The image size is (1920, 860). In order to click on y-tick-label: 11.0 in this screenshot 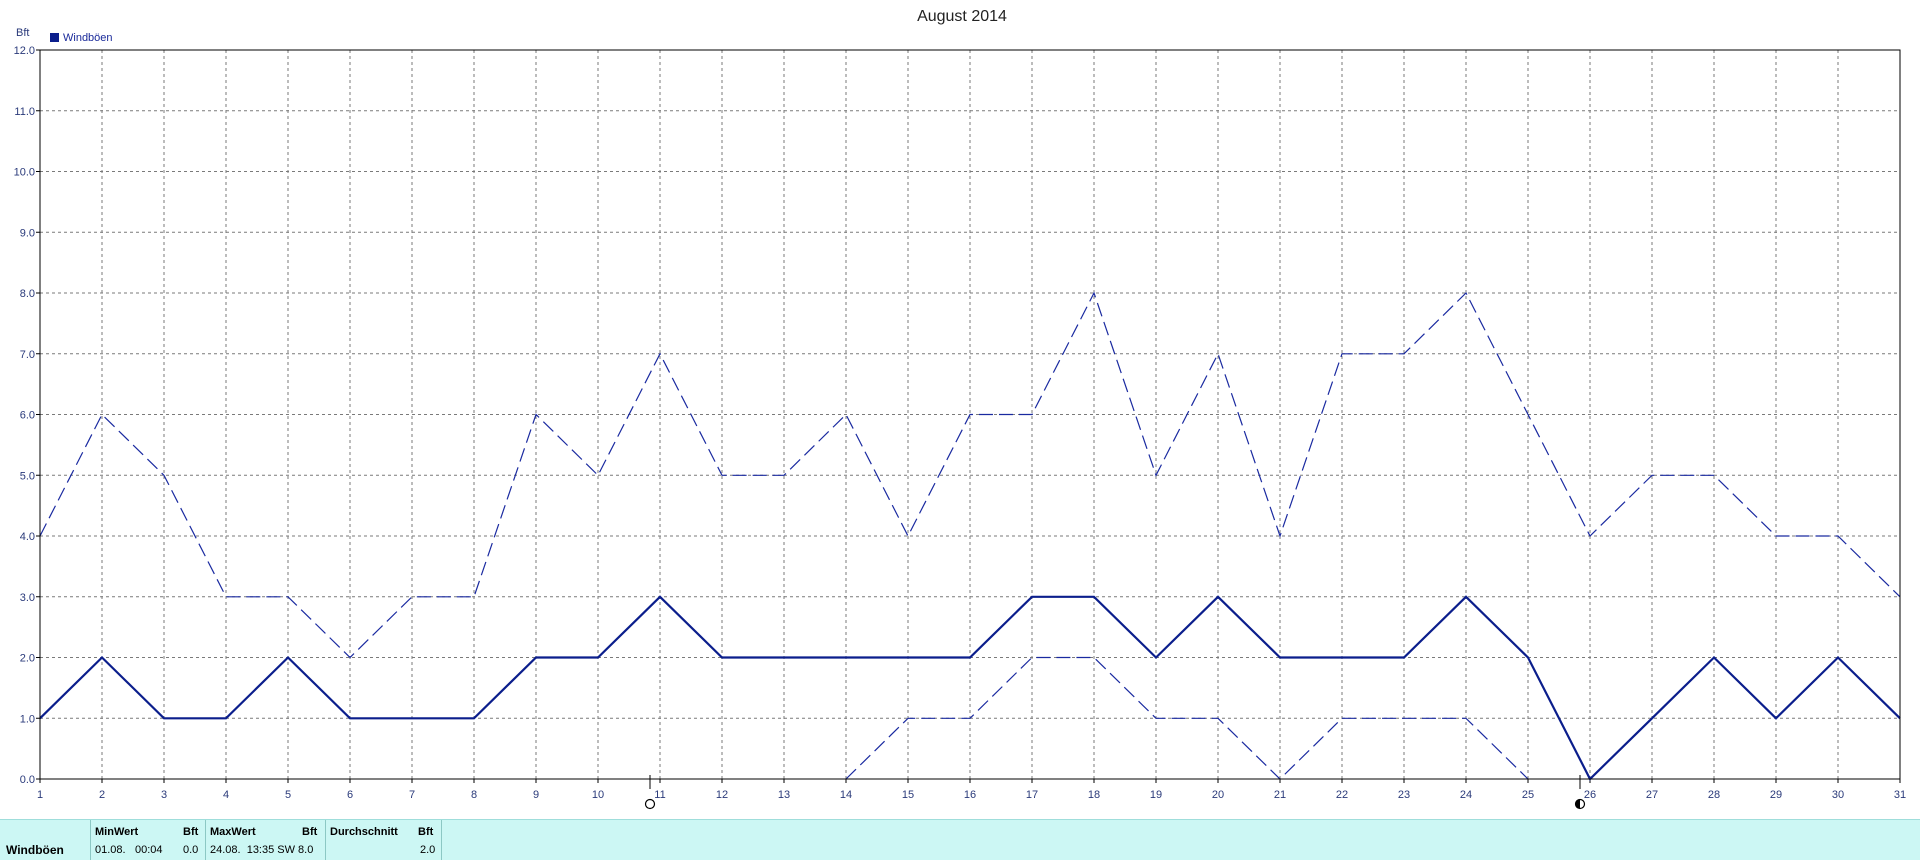, I will do `click(24, 112)`.